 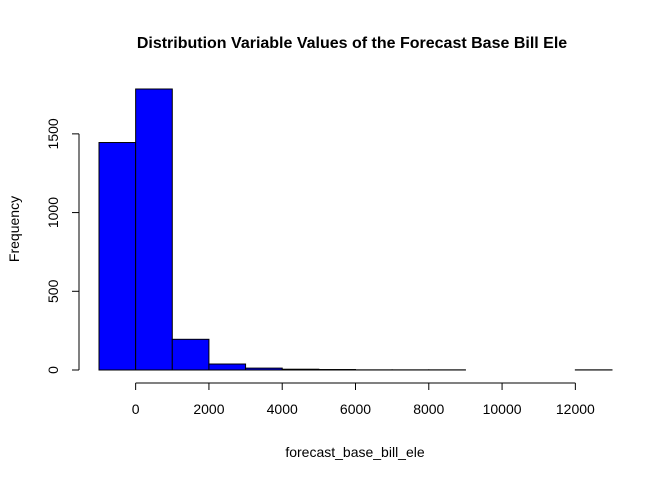 What do you see at coordinates (428, 409) in the screenshot?
I see `x-tick-label: 8000` at bounding box center [428, 409].